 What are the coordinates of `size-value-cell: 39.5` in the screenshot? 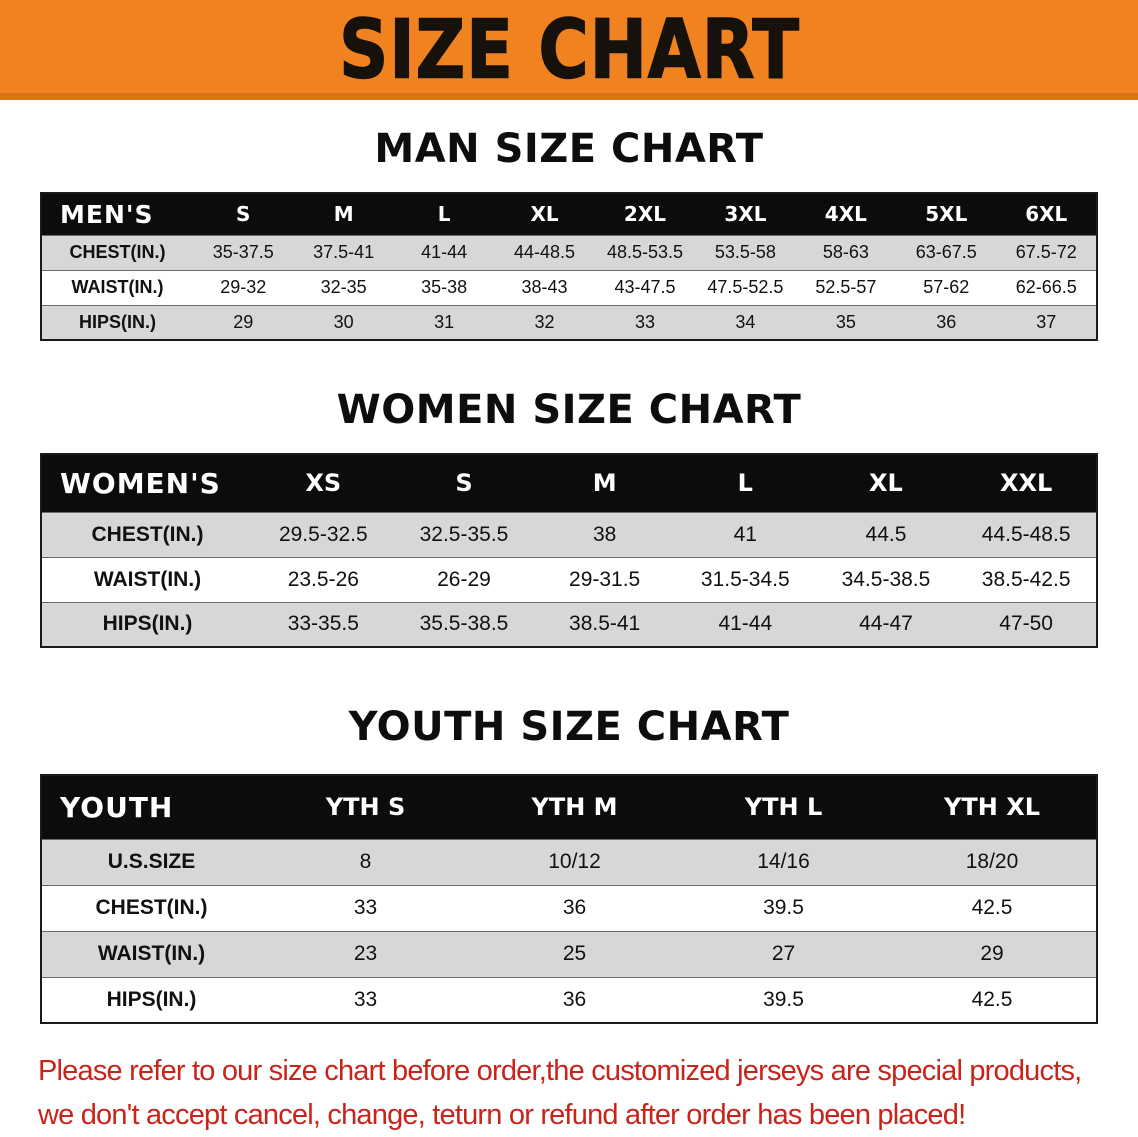 It's located at (783, 1000).